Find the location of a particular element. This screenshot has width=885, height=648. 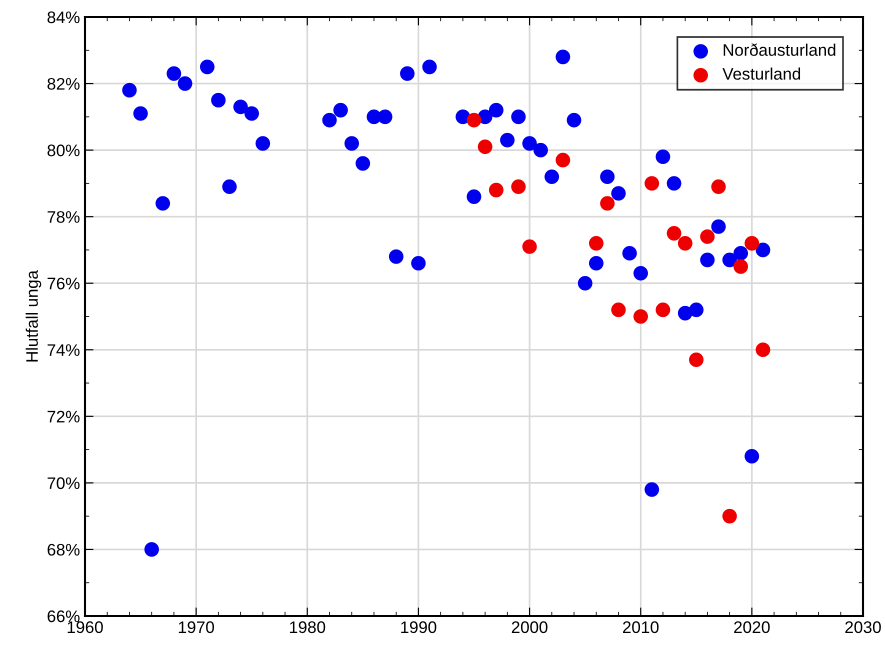

x-tick-label: 1960 is located at coordinates (85, 627).